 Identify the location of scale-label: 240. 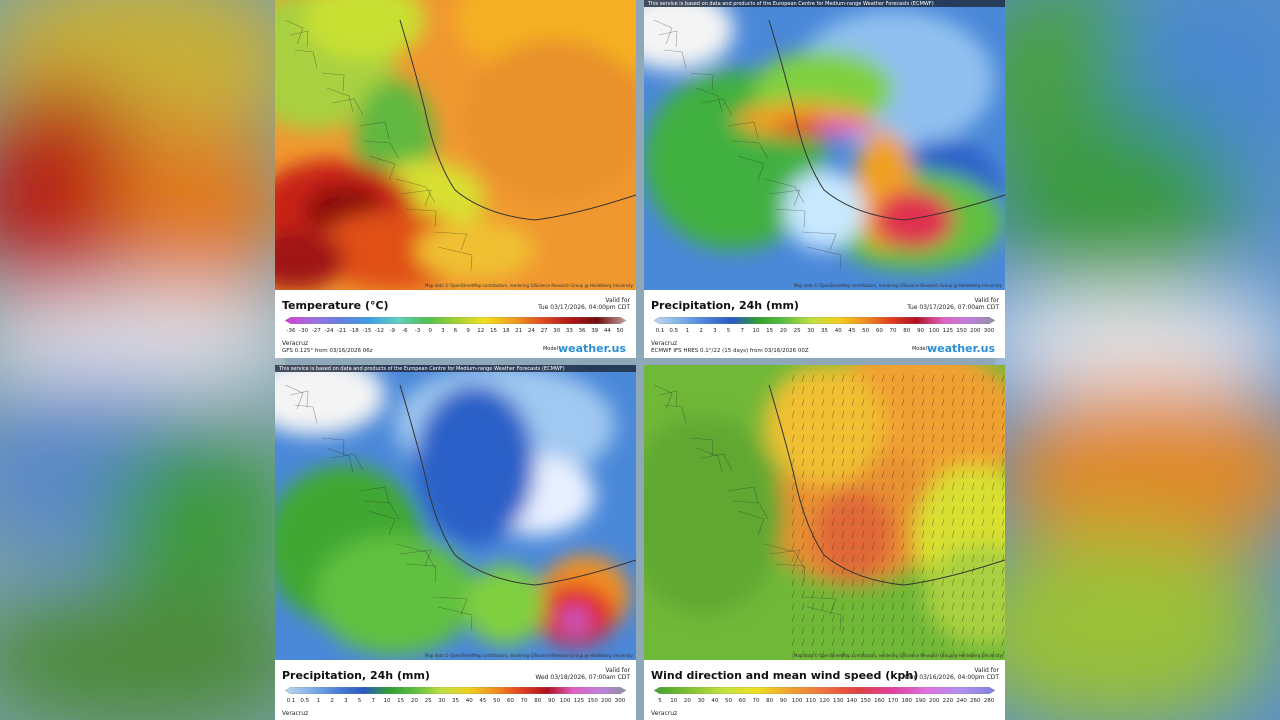
(961, 701).